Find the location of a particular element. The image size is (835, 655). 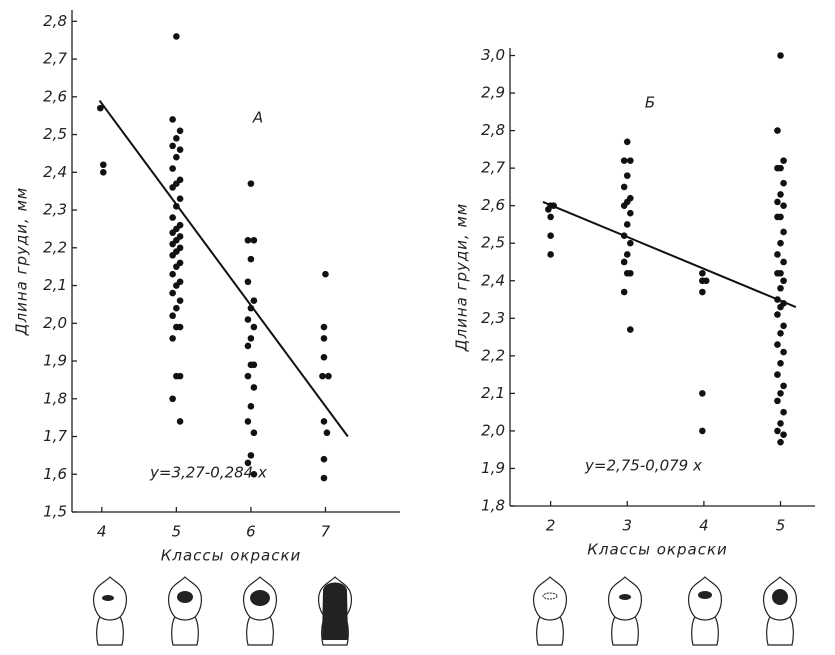

equation: y=3,27-0,284 x is located at coordinates (208, 473).